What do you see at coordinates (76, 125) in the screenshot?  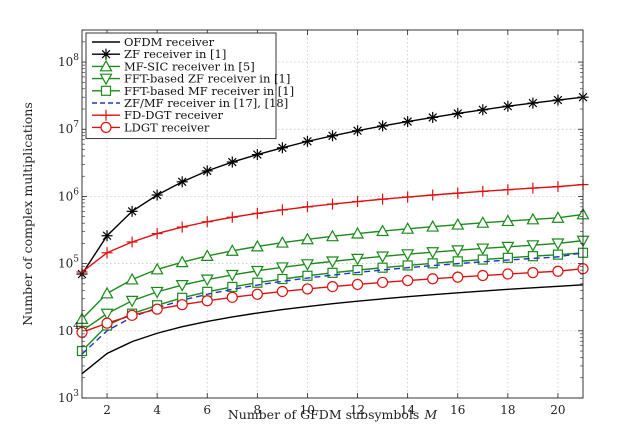 I see `y-tick-exponent: 7` at bounding box center [76, 125].